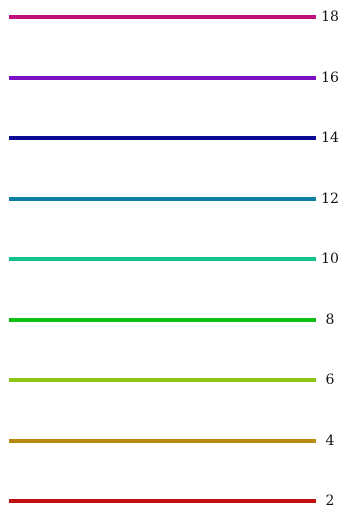  I want to click on legend-label: 12, so click(330, 198).